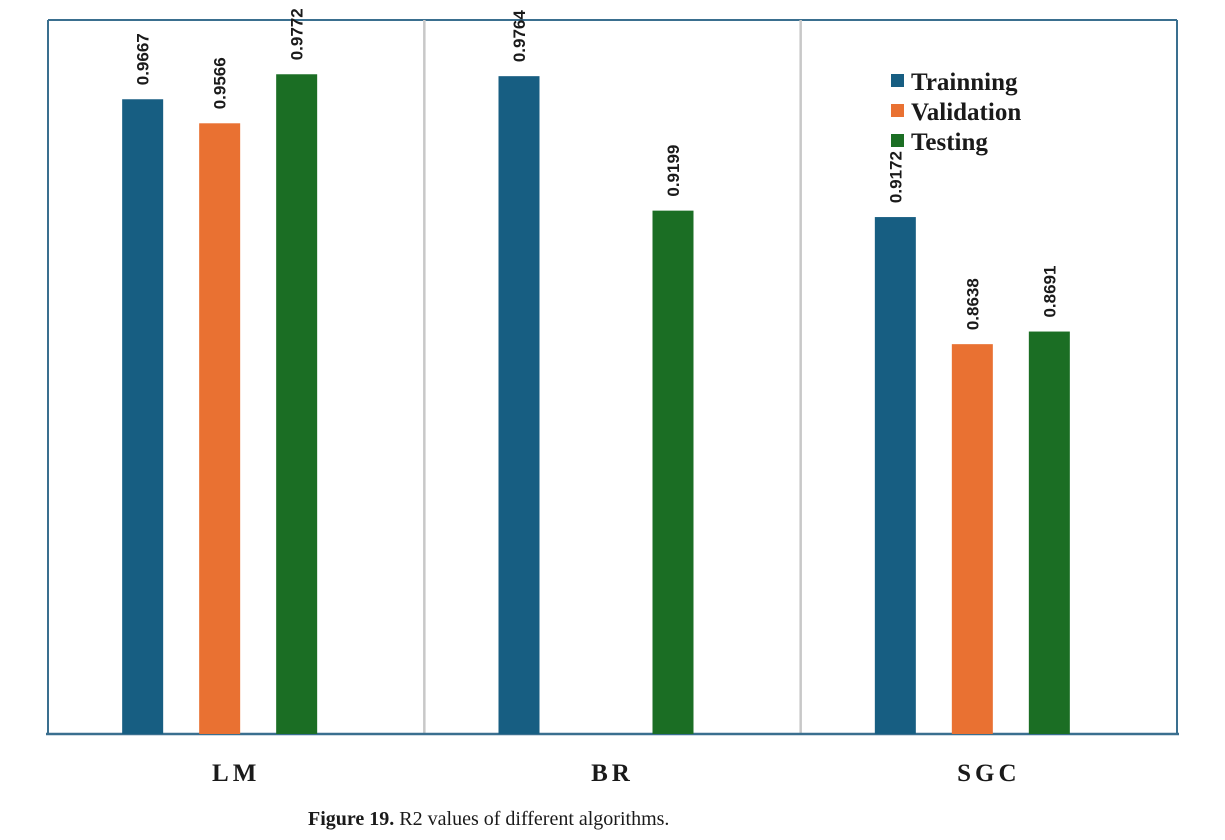 Image resolution: width=1225 pixels, height=840 pixels. Describe the element at coordinates (1049, 292) in the screenshot. I see `data-label-sgc-testing: 0.8691` at that location.